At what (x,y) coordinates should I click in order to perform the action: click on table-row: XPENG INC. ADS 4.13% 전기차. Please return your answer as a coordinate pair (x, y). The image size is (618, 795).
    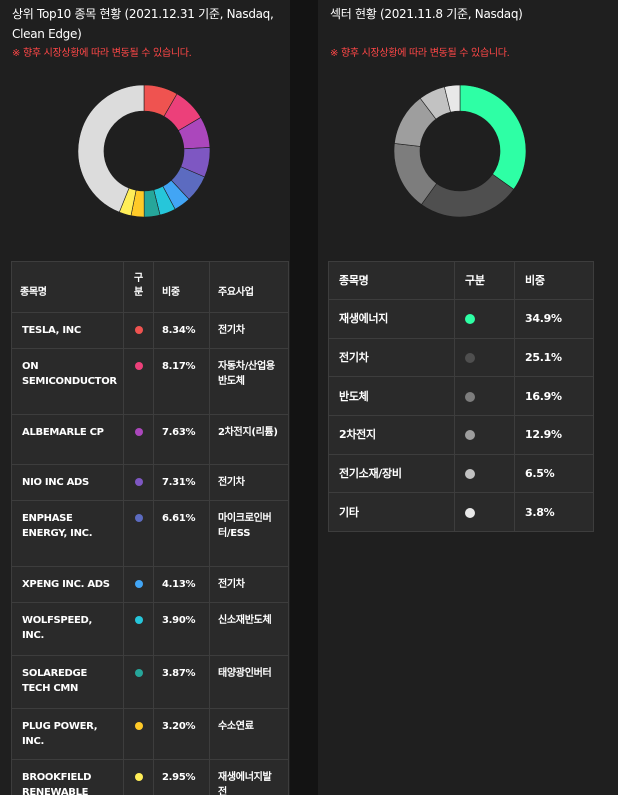
    Looking at the image, I should click on (150, 584).